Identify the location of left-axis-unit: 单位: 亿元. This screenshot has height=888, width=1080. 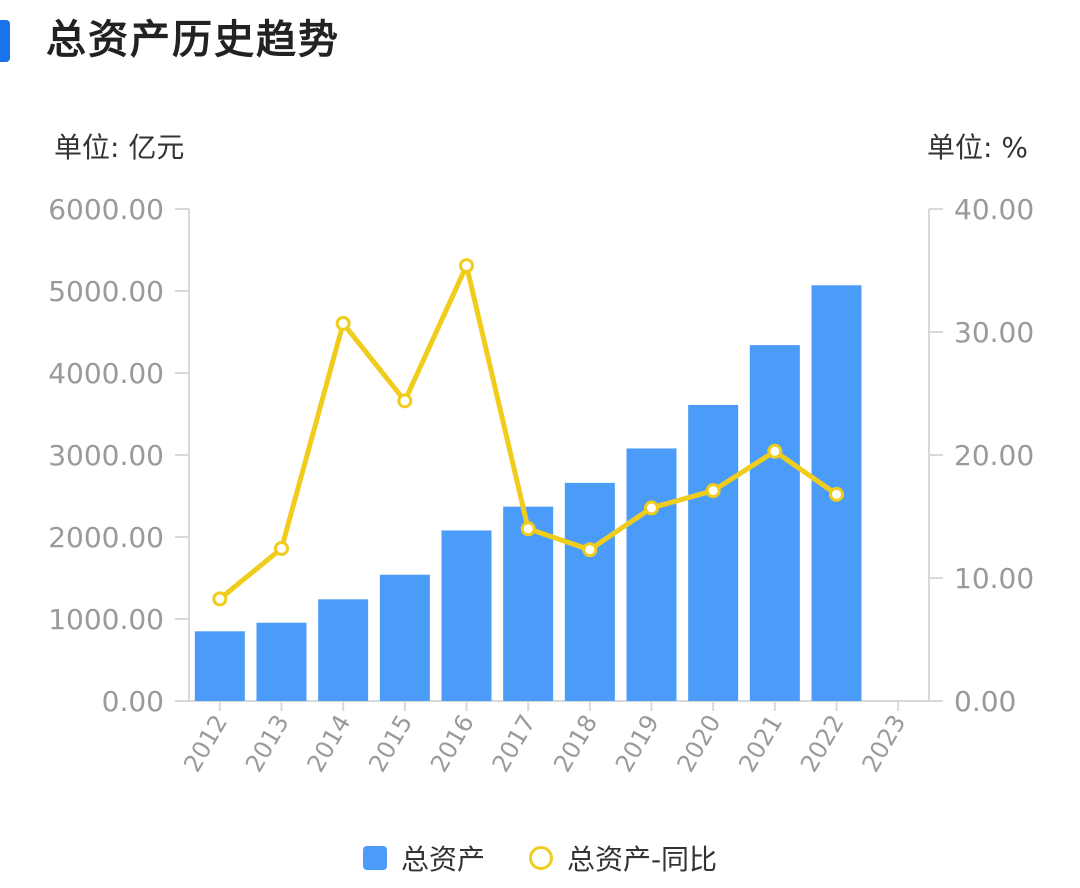
(119, 147).